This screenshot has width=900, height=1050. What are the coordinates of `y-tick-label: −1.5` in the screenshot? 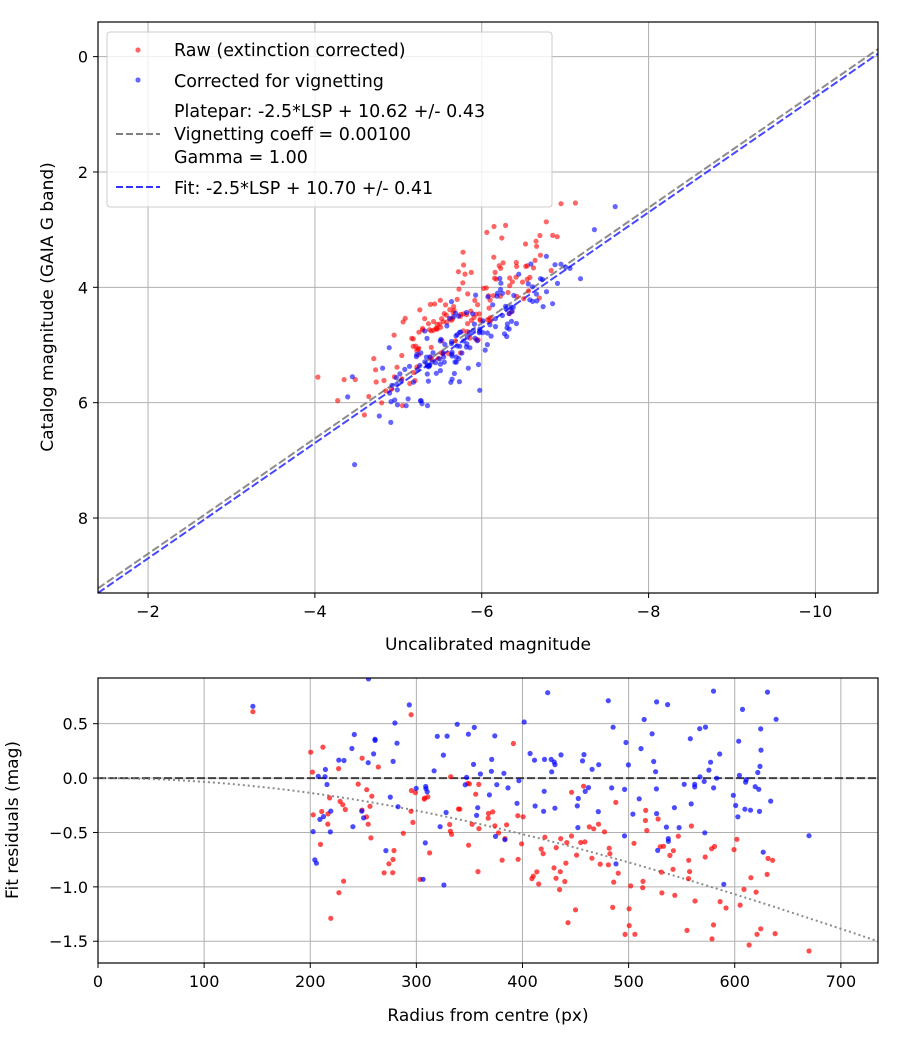 It's located at (68, 941).